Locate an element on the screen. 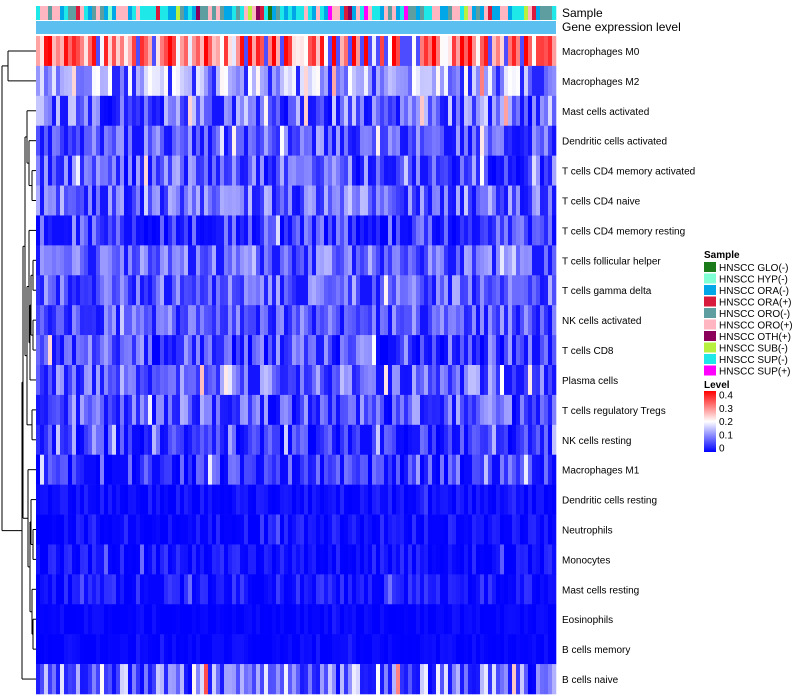 Image resolution: width=800 pixels, height=700 pixels. sample-cell is located at coordinates (506, 13).